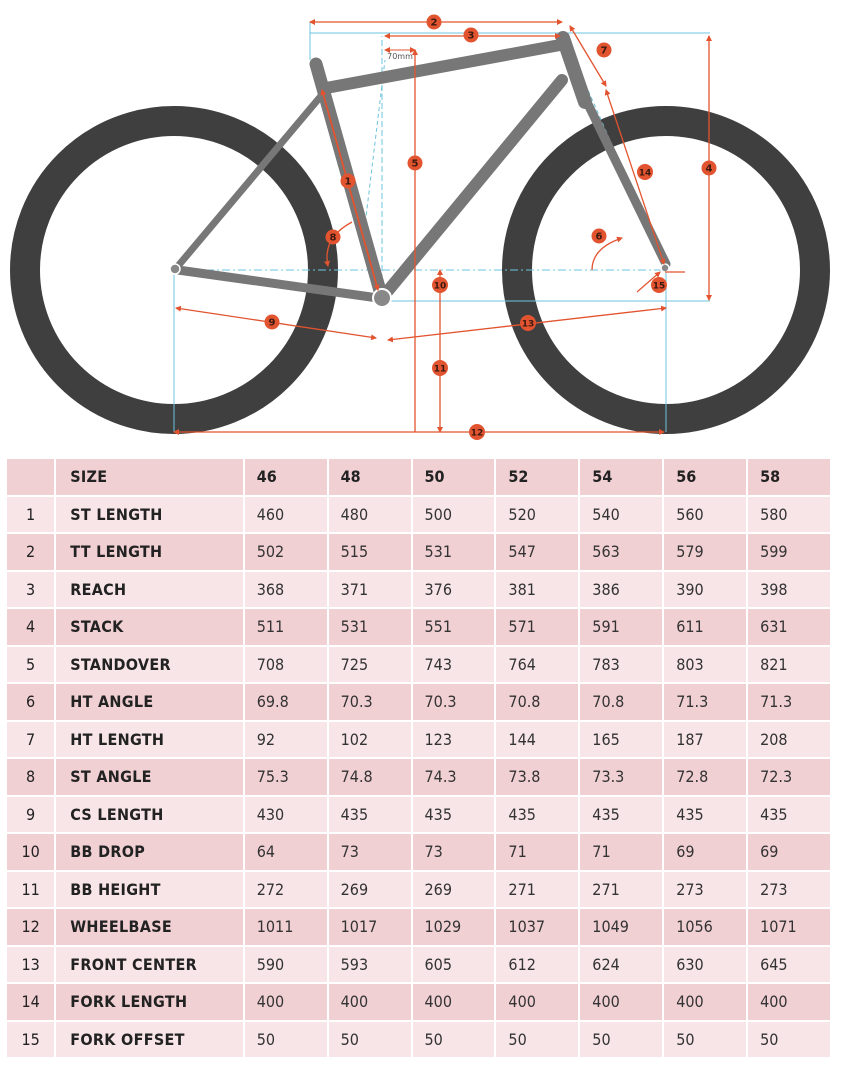 The height and width of the screenshot is (1067, 842). Describe the element at coordinates (454, 740) in the screenshot. I see `row-value-cell: 123` at that location.